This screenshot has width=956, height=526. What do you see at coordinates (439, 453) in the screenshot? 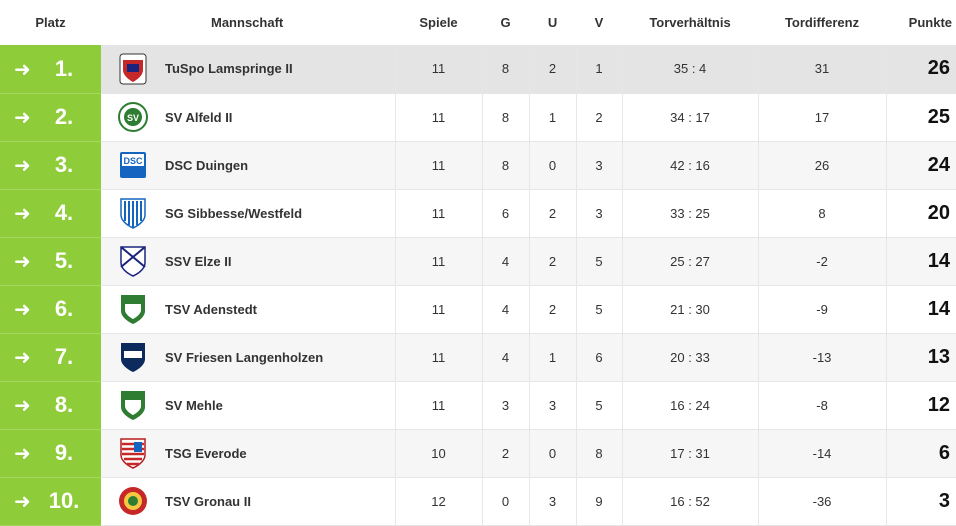
I see `games-cell: 10` at bounding box center [439, 453].